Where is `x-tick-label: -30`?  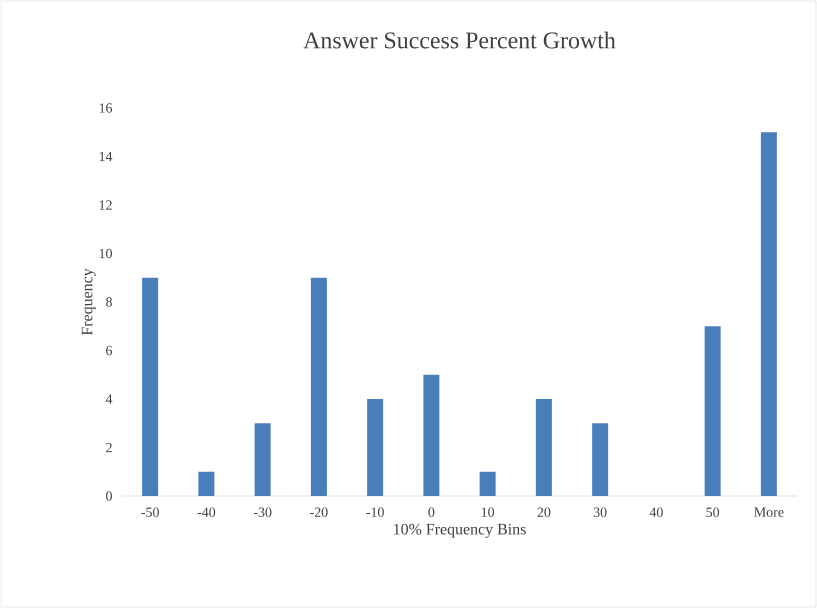
x-tick-label: -30 is located at coordinates (263, 512).